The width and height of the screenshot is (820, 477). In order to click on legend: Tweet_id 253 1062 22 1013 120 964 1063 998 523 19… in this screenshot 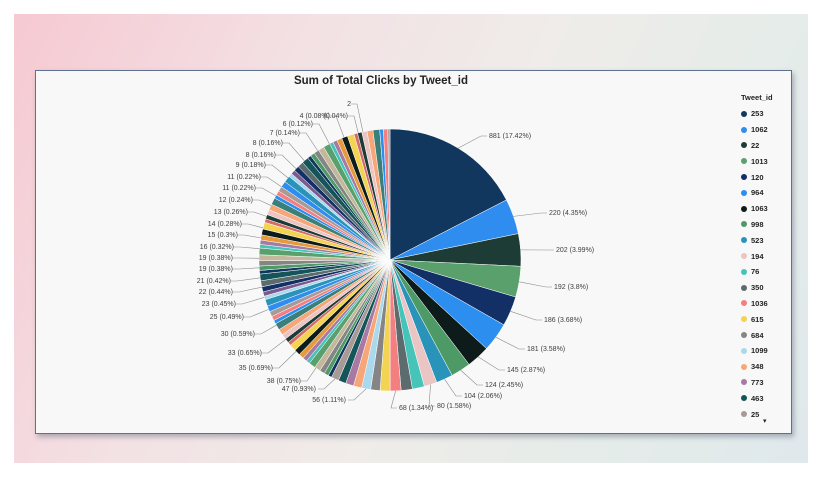, I will do `click(765, 257)`.